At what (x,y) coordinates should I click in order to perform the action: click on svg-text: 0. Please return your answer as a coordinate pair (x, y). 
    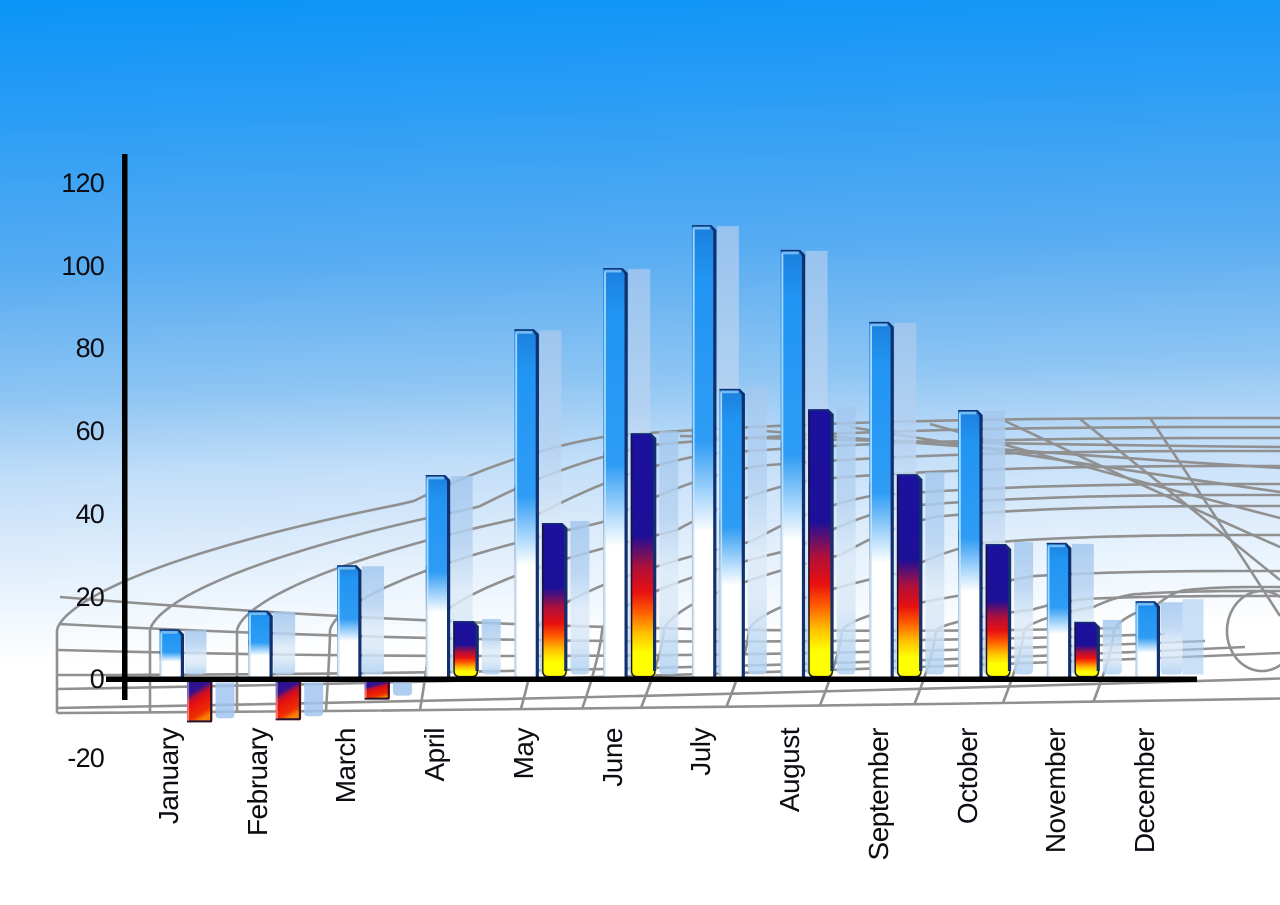
    Looking at the image, I should click on (97, 679).